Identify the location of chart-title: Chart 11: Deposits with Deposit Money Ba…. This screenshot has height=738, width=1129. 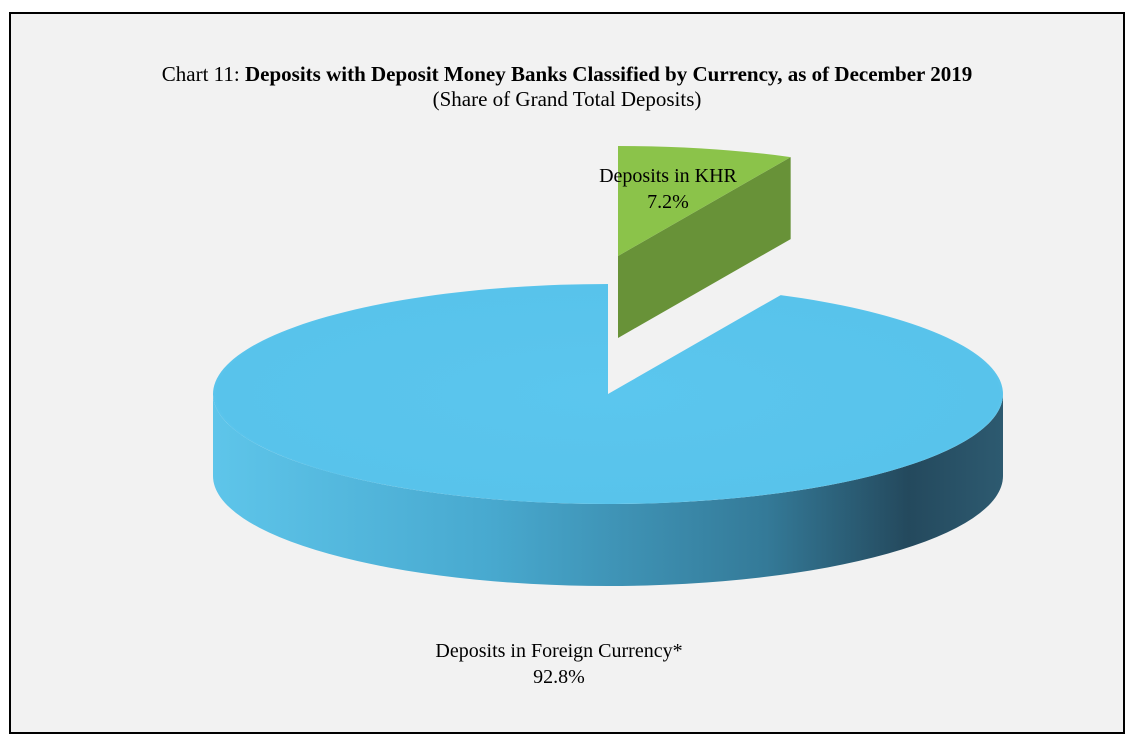
(567, 74).